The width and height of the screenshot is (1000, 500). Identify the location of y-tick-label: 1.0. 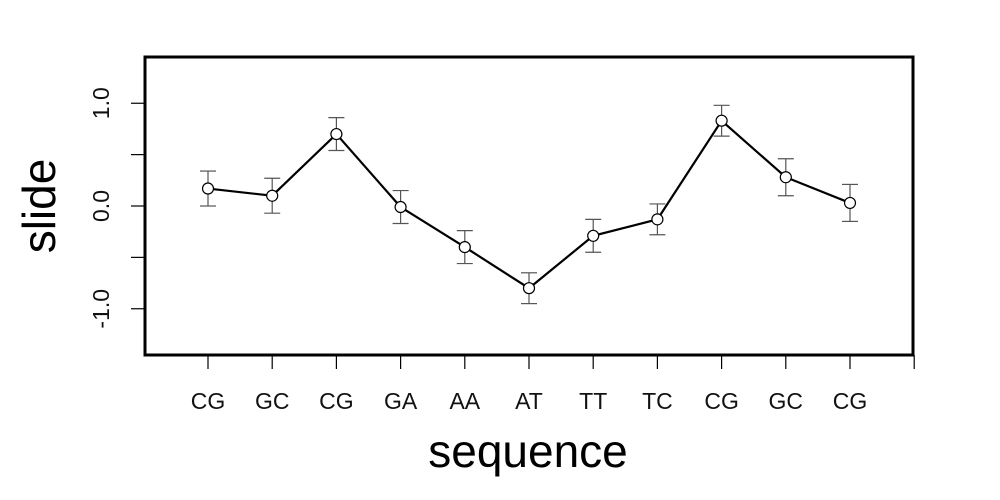
(101, 103).